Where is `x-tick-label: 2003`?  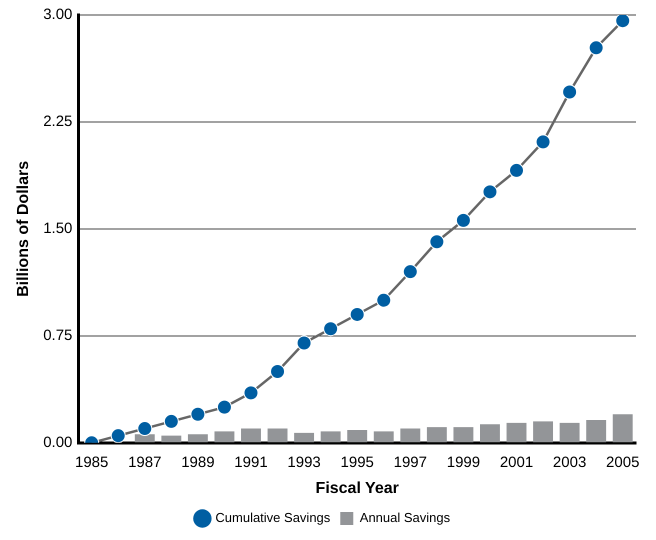
x-tick-label: 2003 is located at coordinates (569, 462).